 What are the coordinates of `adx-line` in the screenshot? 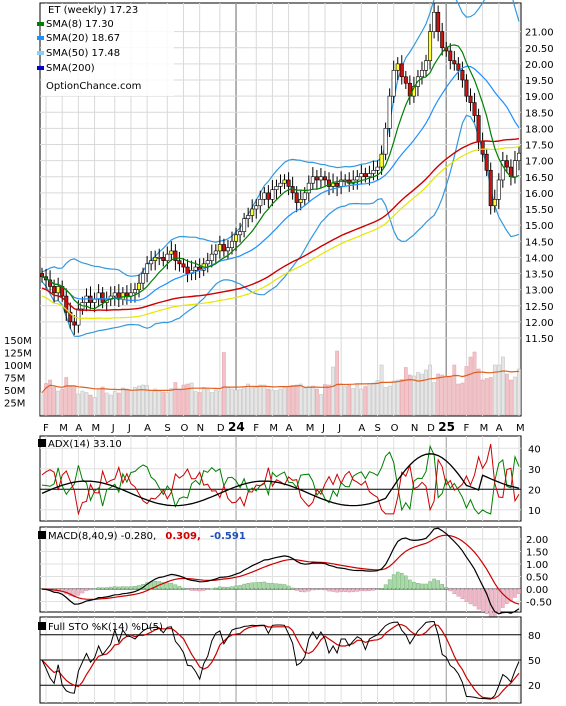 It's located at (280, 480).